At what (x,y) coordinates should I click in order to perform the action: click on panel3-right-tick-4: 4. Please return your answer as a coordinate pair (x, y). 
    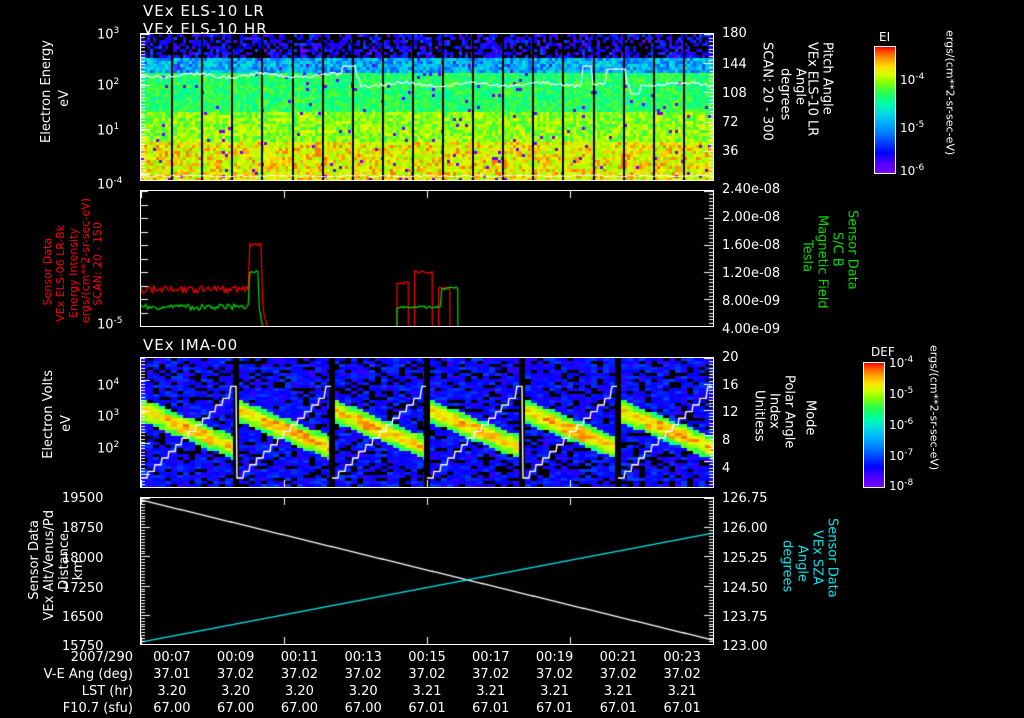
    Looking at the image, I should click on (726, 468).